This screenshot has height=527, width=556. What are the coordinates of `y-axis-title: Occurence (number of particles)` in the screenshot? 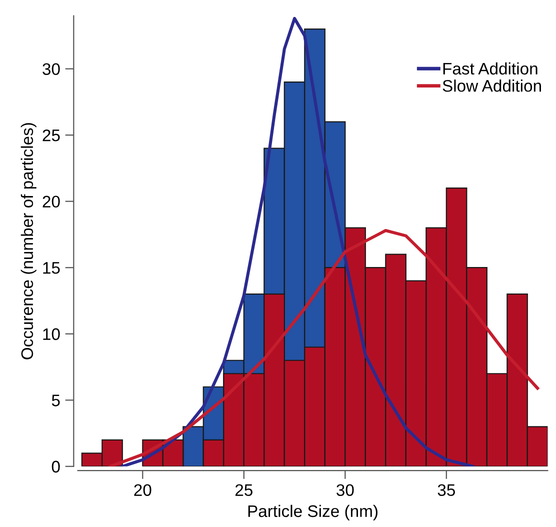 It's located at (28, 241).